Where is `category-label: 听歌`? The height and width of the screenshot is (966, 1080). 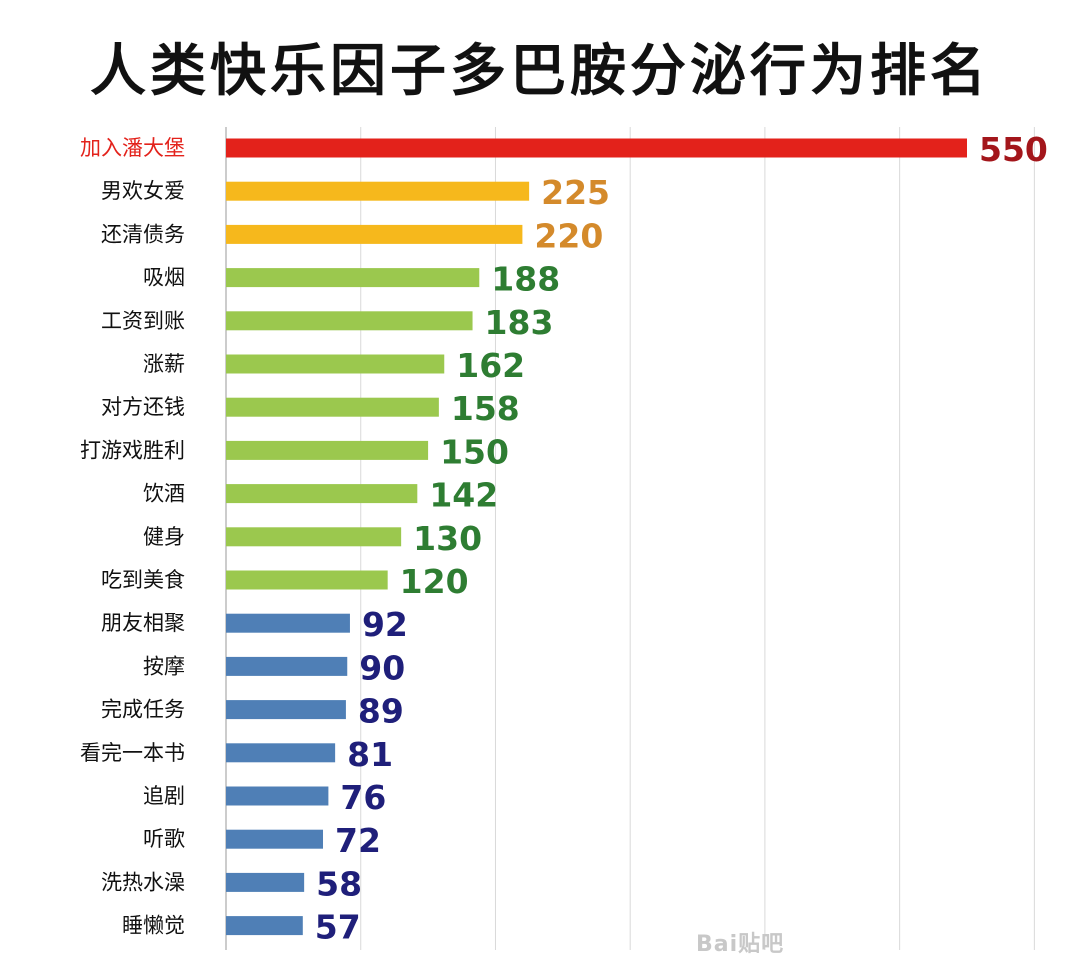
category-label: 听歌 is located at coordinates (164, 839).